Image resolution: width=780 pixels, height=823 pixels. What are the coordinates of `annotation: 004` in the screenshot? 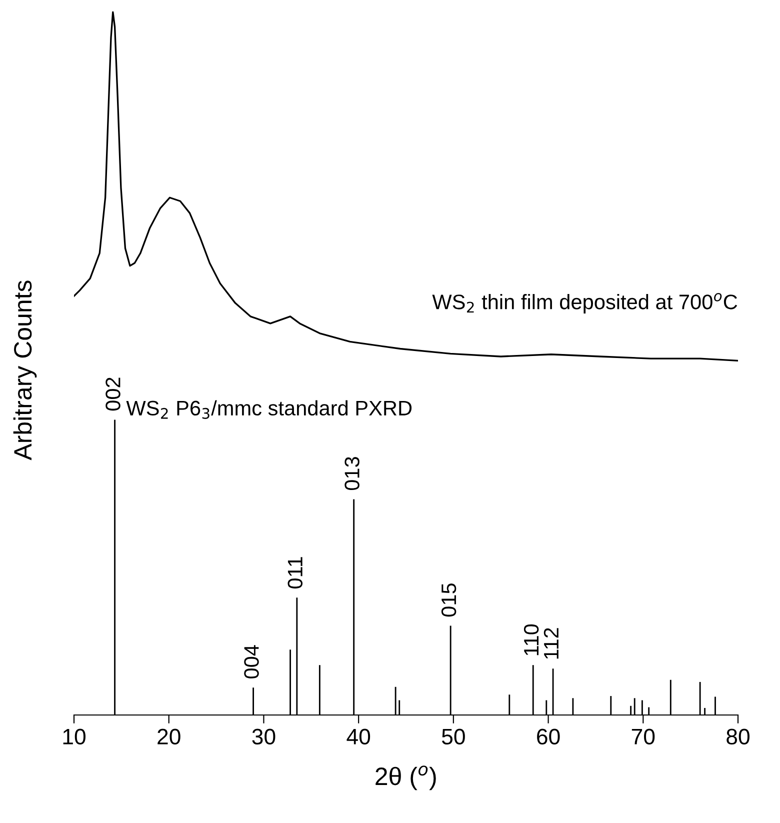 It's located at (251, 661).